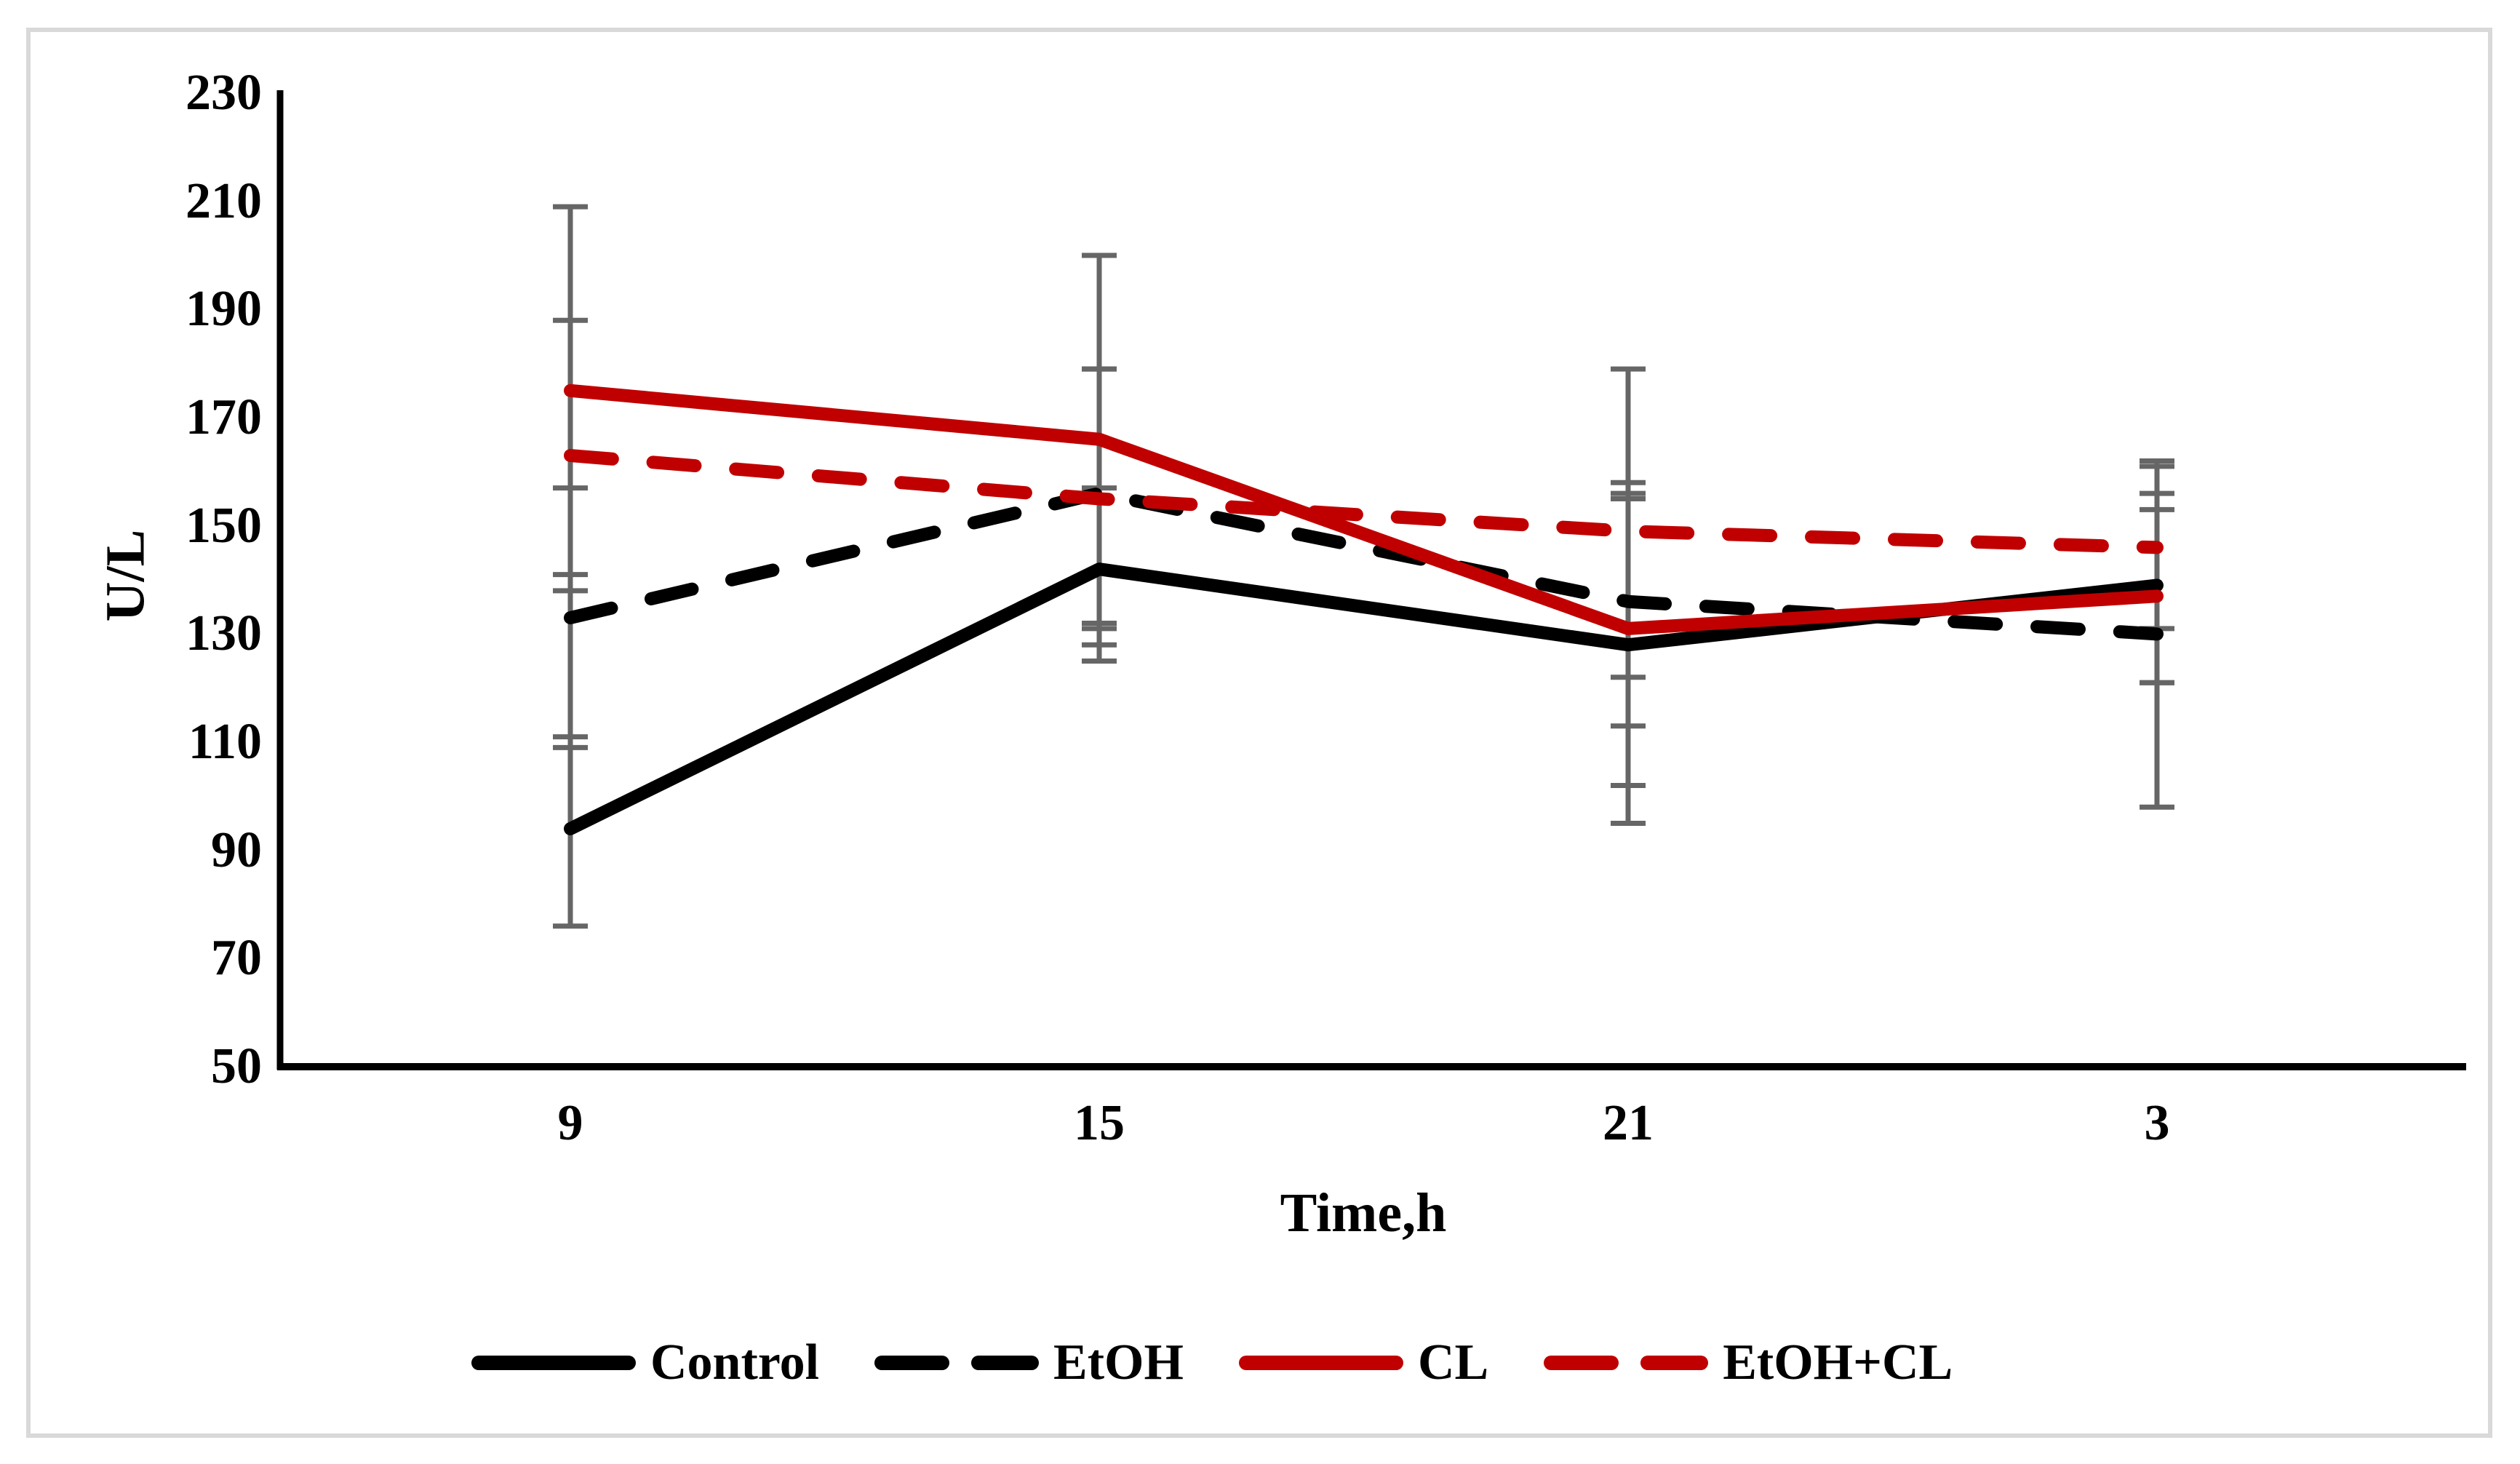 The width and height of the screenshot is (2520, 1464). I want to click on x-tick-label: 15, so click(1099, 1123).